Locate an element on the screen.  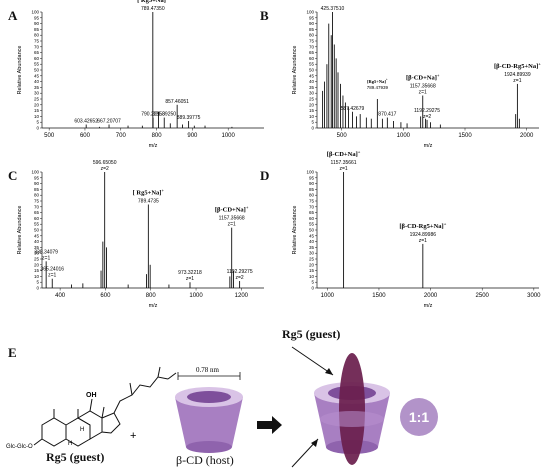
peak-label: 1192.29275 is located at coordinates (240, 272).